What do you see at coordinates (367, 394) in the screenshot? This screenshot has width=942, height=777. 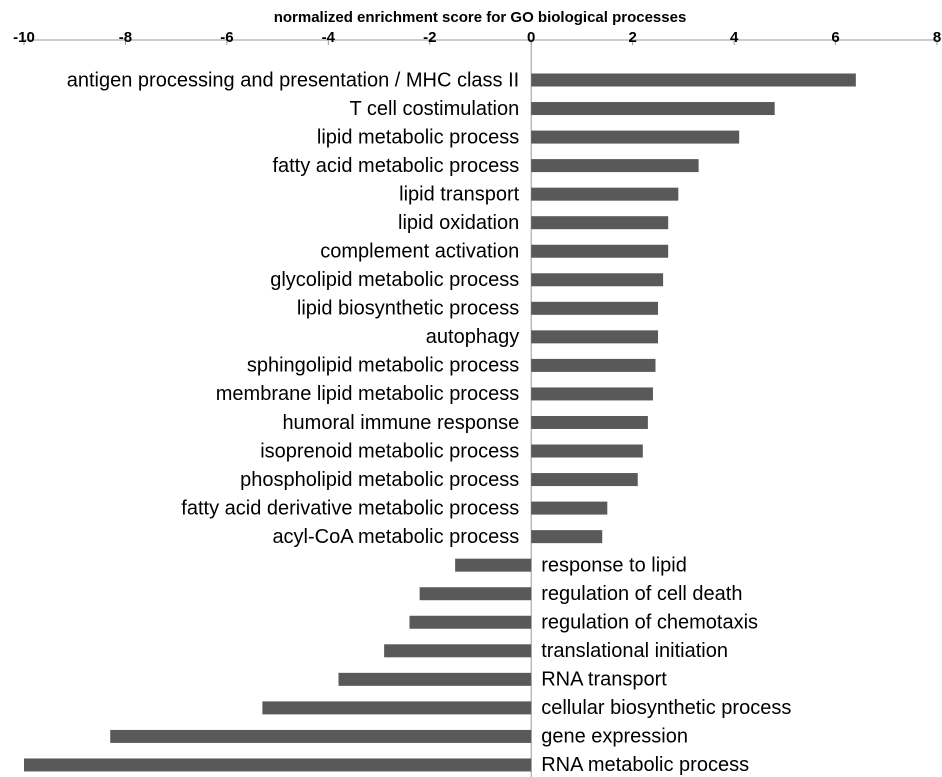 I see `category-label: membrane lipid metabolic process` at bounding box center [367, 394].